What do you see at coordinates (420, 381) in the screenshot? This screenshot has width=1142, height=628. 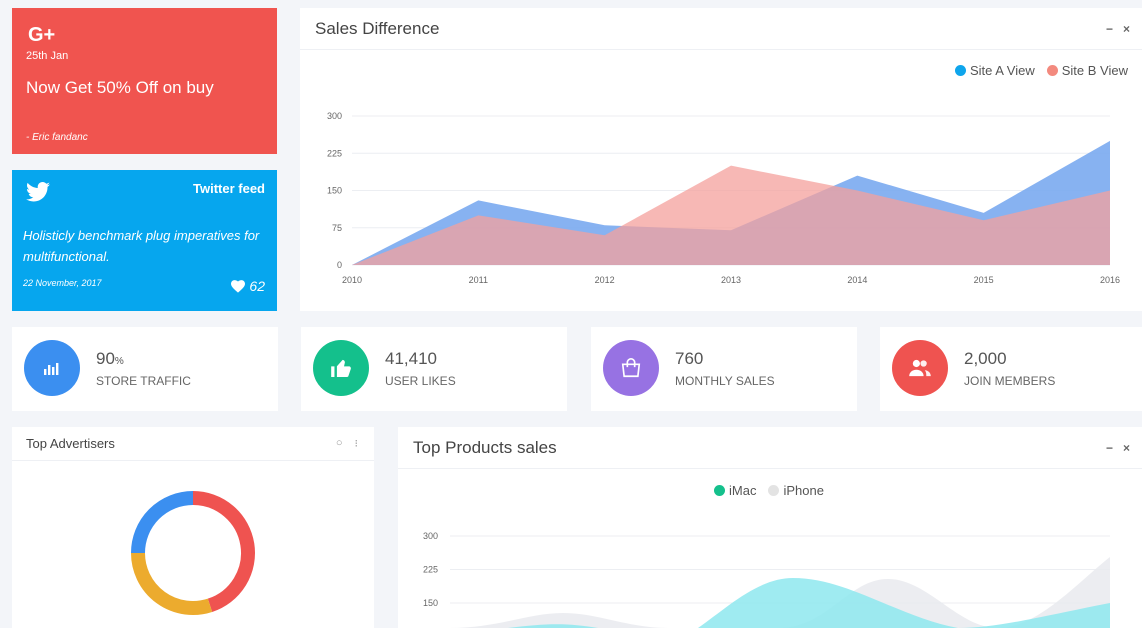 I see `stat-label: USER LIKES` at bounding box center [420, 381].